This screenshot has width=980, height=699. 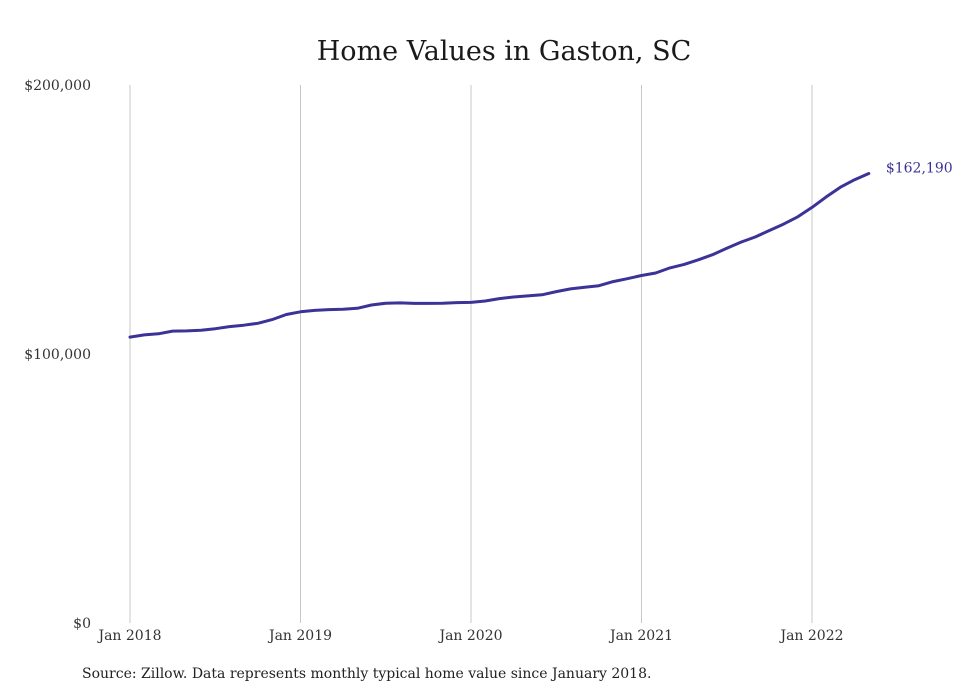 I want to click on y-tick-label: $100,000, so click(x=57, y=355).